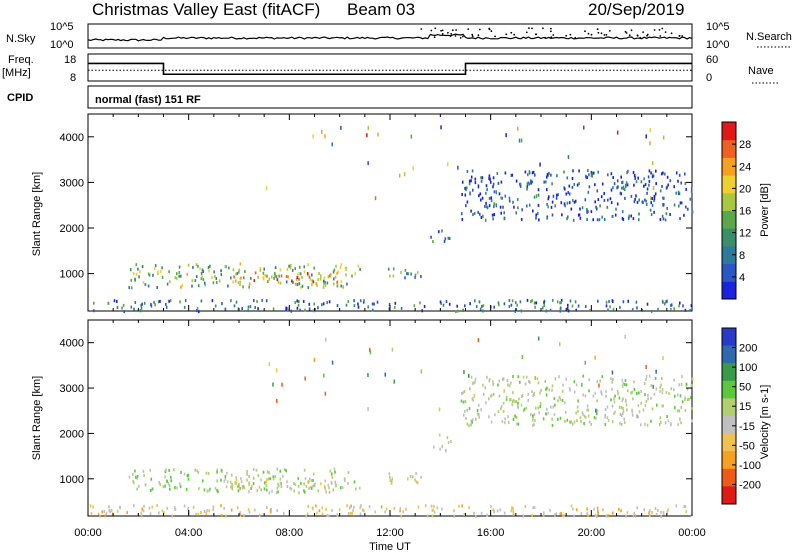 This screenshot has height=554, width=800. What do you see at coordinates (37, 418) in the screenshot?
I see `velocity-ylabel: Slant Range [km]` at bounding box center [37, 418].